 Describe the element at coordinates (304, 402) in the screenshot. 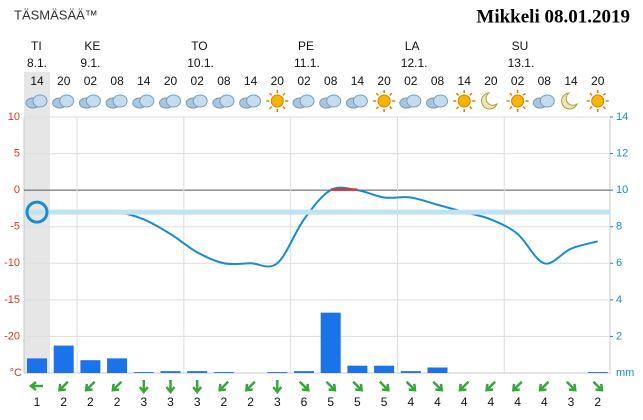

I see `wind-speed: 6` at that location.